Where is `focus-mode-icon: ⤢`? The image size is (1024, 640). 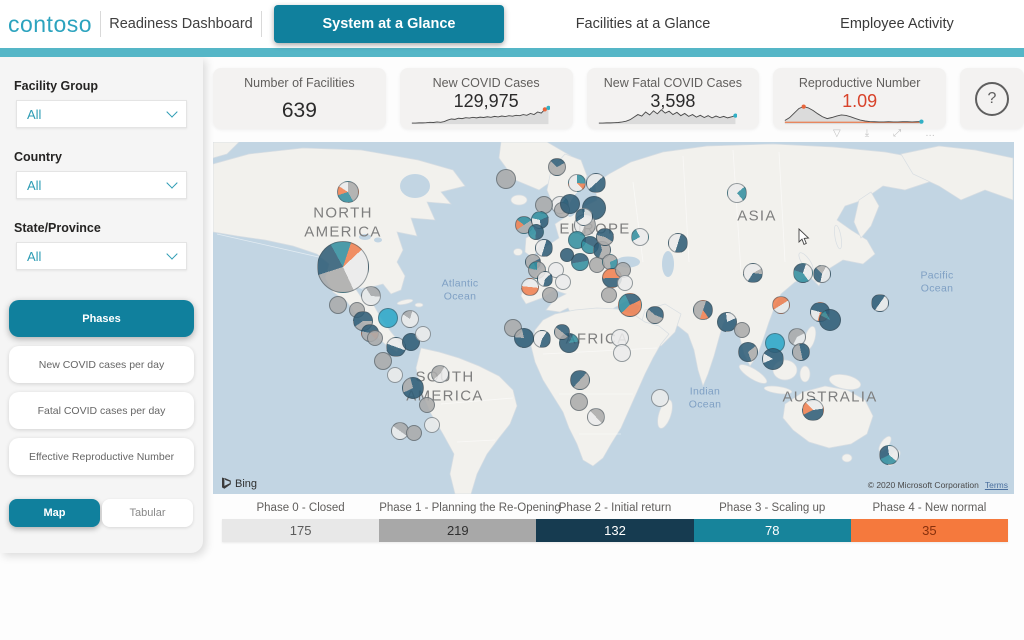
focus-mode-icon: ⤢ is located at coordinates (897, 133).